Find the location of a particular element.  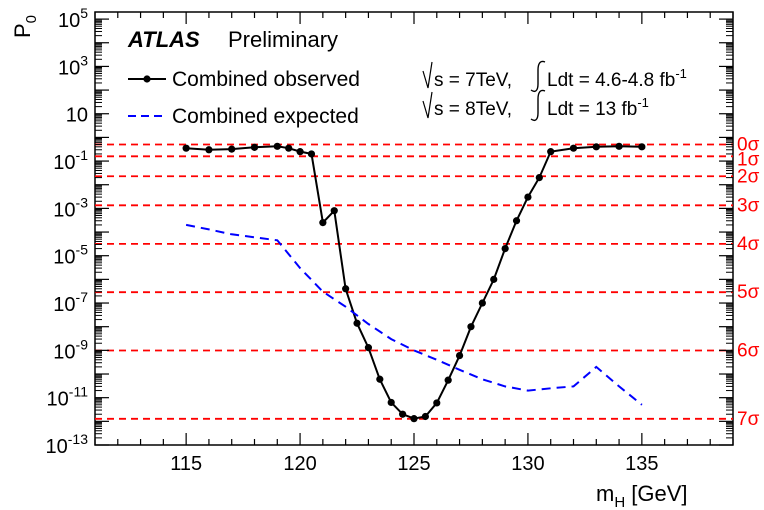

legend-observed-marker is located at coordinates (147, 79).